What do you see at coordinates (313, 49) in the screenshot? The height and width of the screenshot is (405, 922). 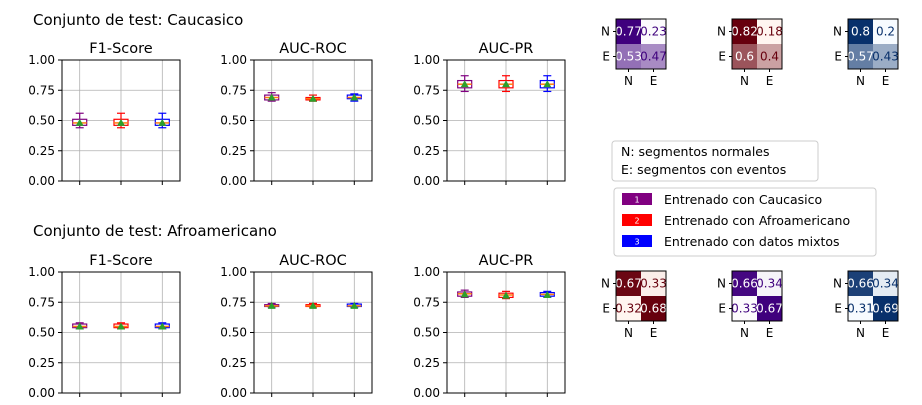 I see `panel-title: AUC-ROC` at bounding box center [313, 49].